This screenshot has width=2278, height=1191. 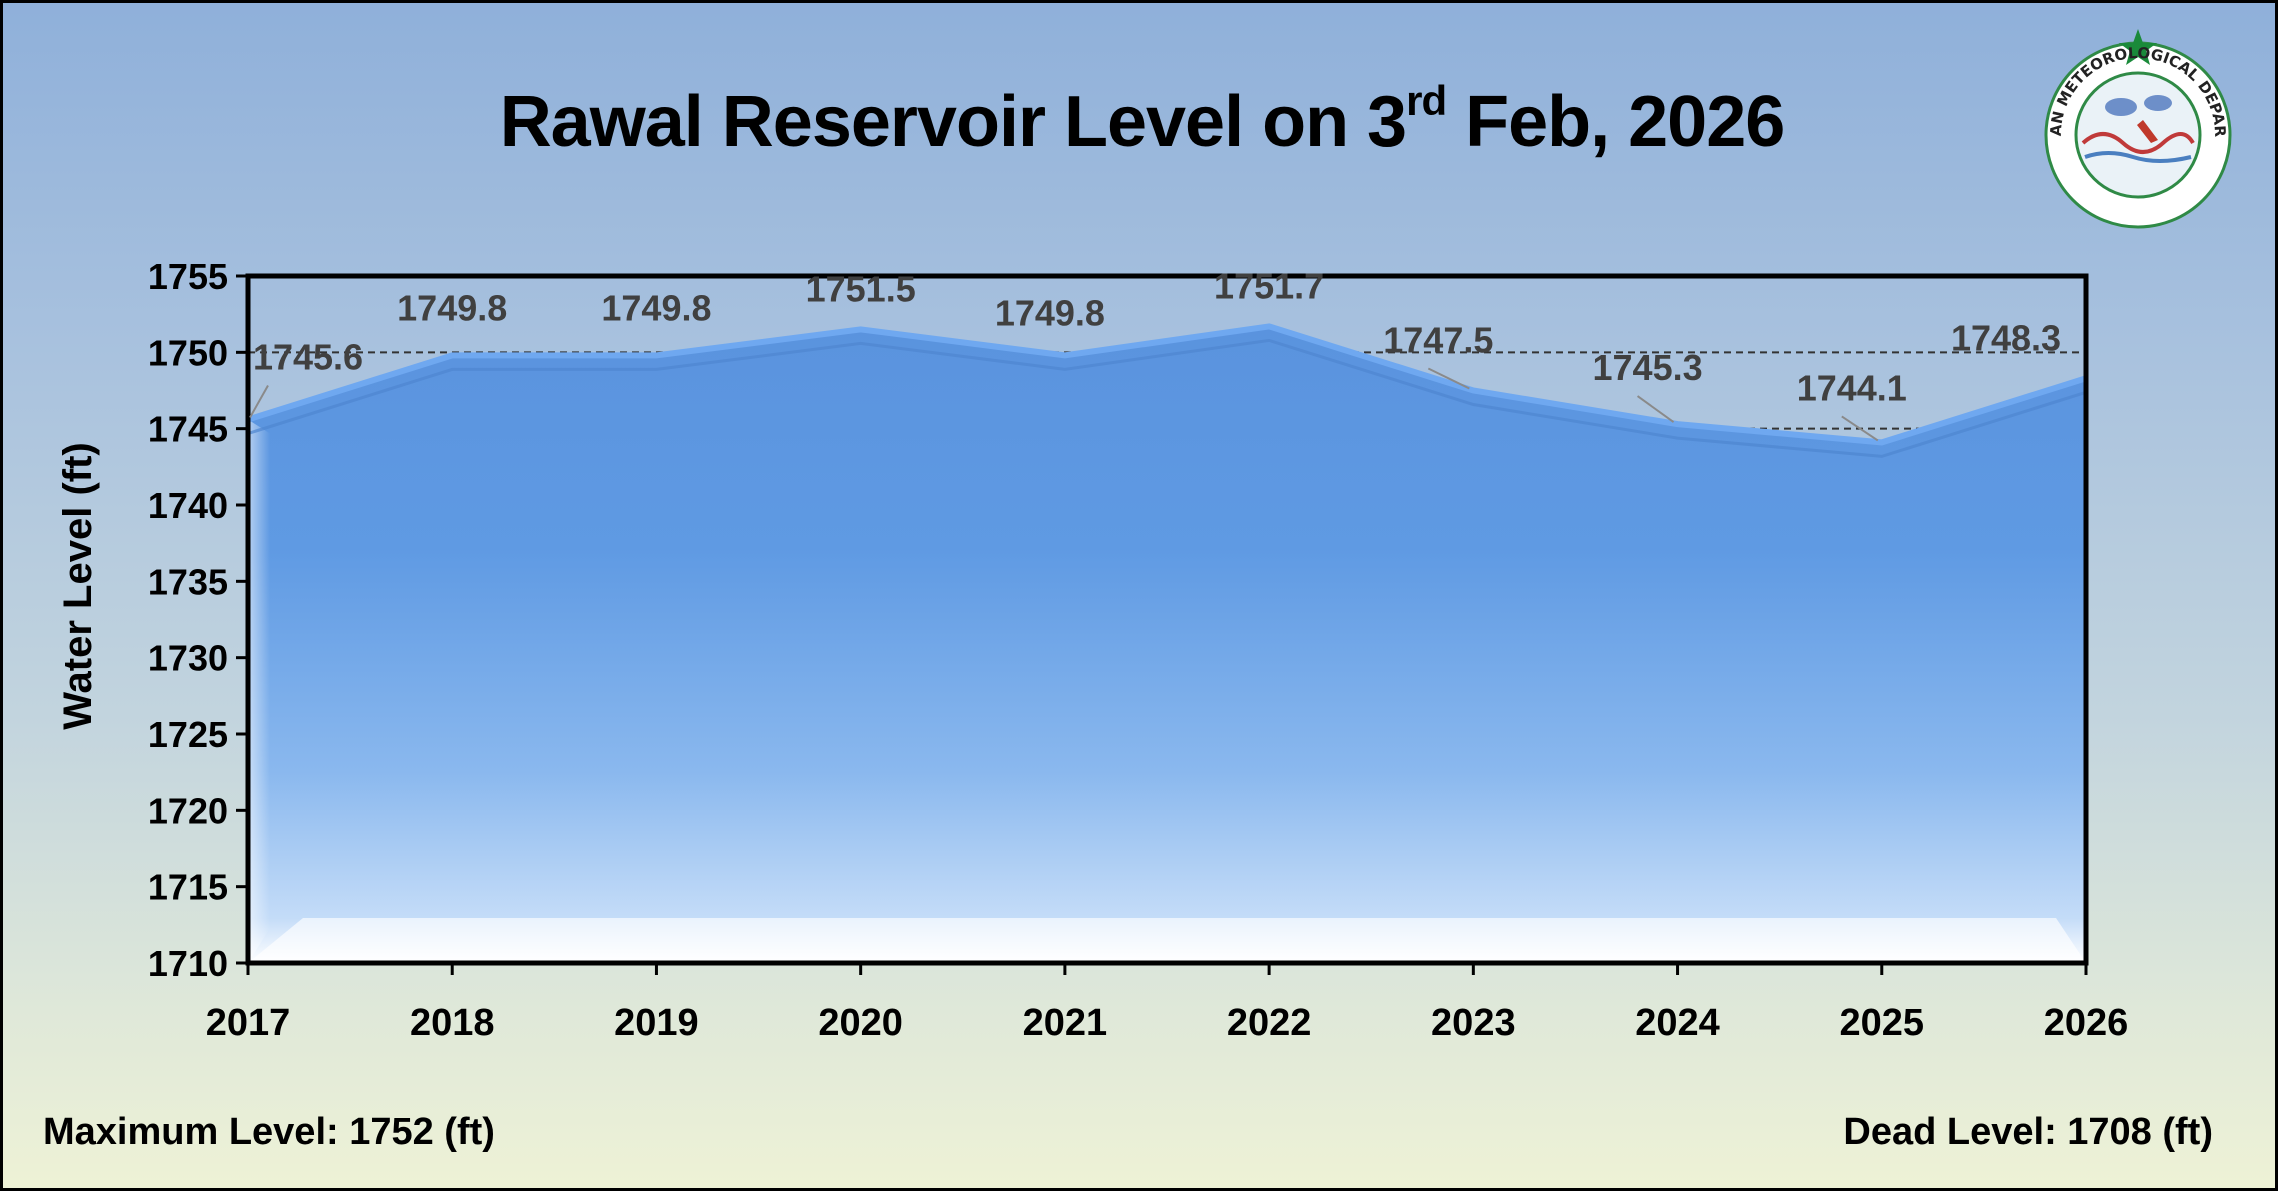 What do you see at coordinates (188, 581) in the screenshot?
I see `y-tick-label: 1735` at bounding box center [188, 581].